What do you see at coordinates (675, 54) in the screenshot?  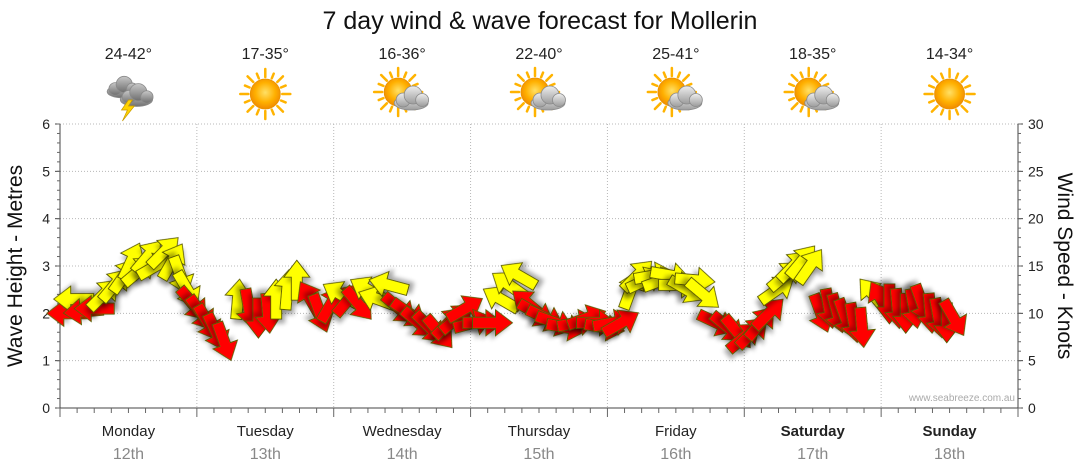 I see `temperature-range: 25-41°` at bounding box center [675, 54].